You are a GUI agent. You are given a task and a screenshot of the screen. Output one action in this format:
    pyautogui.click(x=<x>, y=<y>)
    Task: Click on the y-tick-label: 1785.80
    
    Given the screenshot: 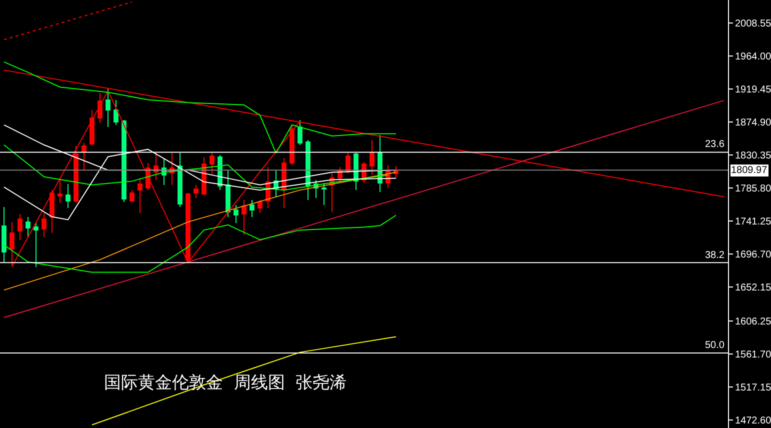 What is the action you would take?
    pyautogui.click(x=753, y=189)
    